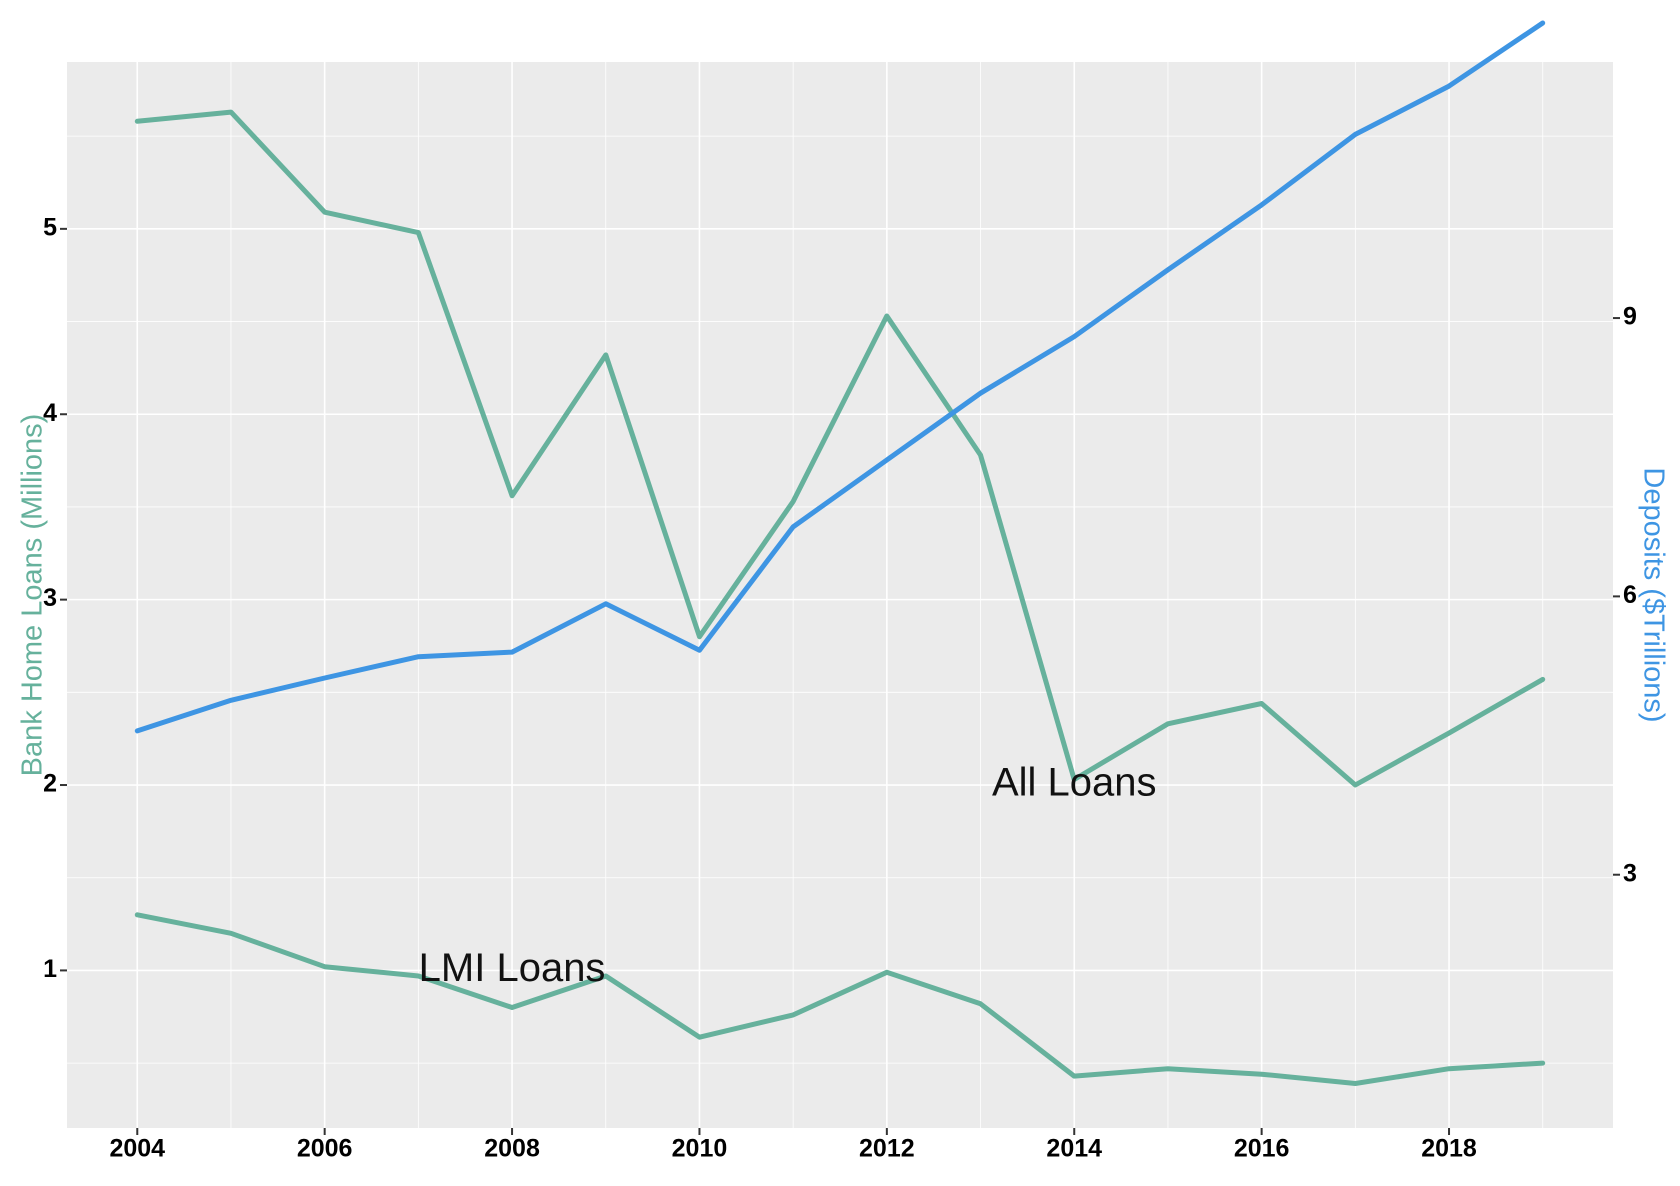 The width and height of the screenshot is (1680, 1186). Describe the element at coordinates (50, 598) in the screenshot. I see `left-tick-label: 3` at that location.